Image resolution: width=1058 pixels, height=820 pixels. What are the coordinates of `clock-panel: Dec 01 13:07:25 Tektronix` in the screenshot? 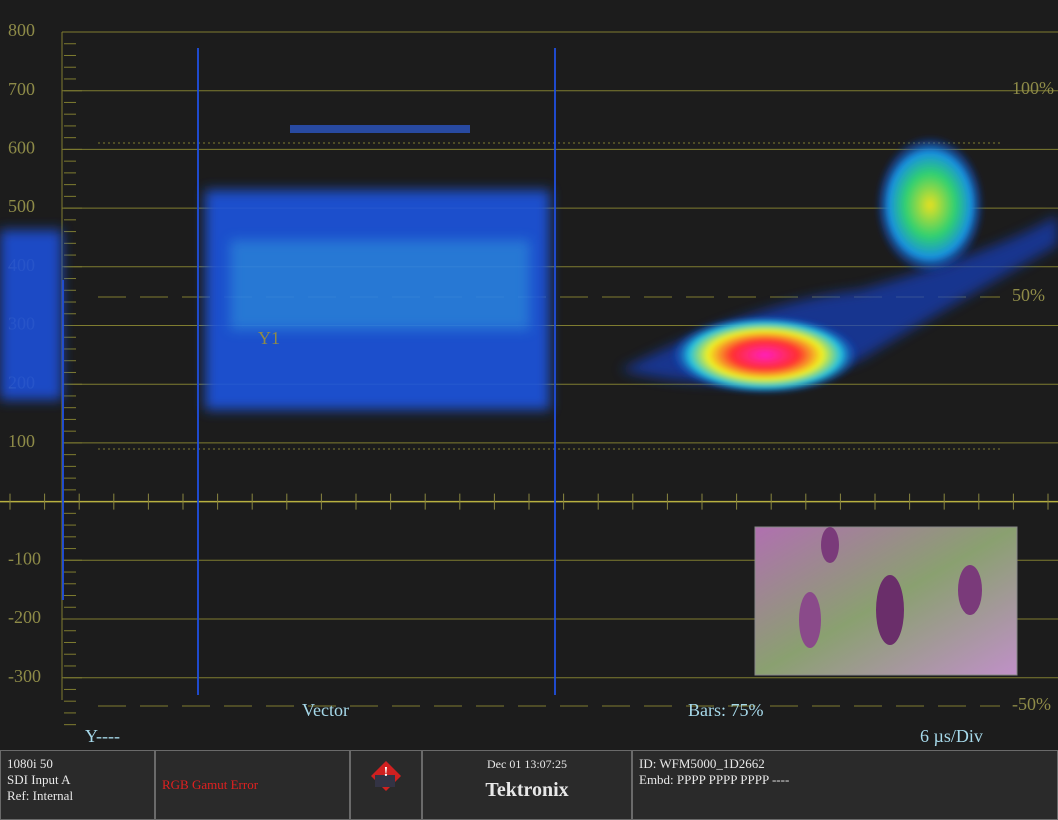 It's located at (527, 785).